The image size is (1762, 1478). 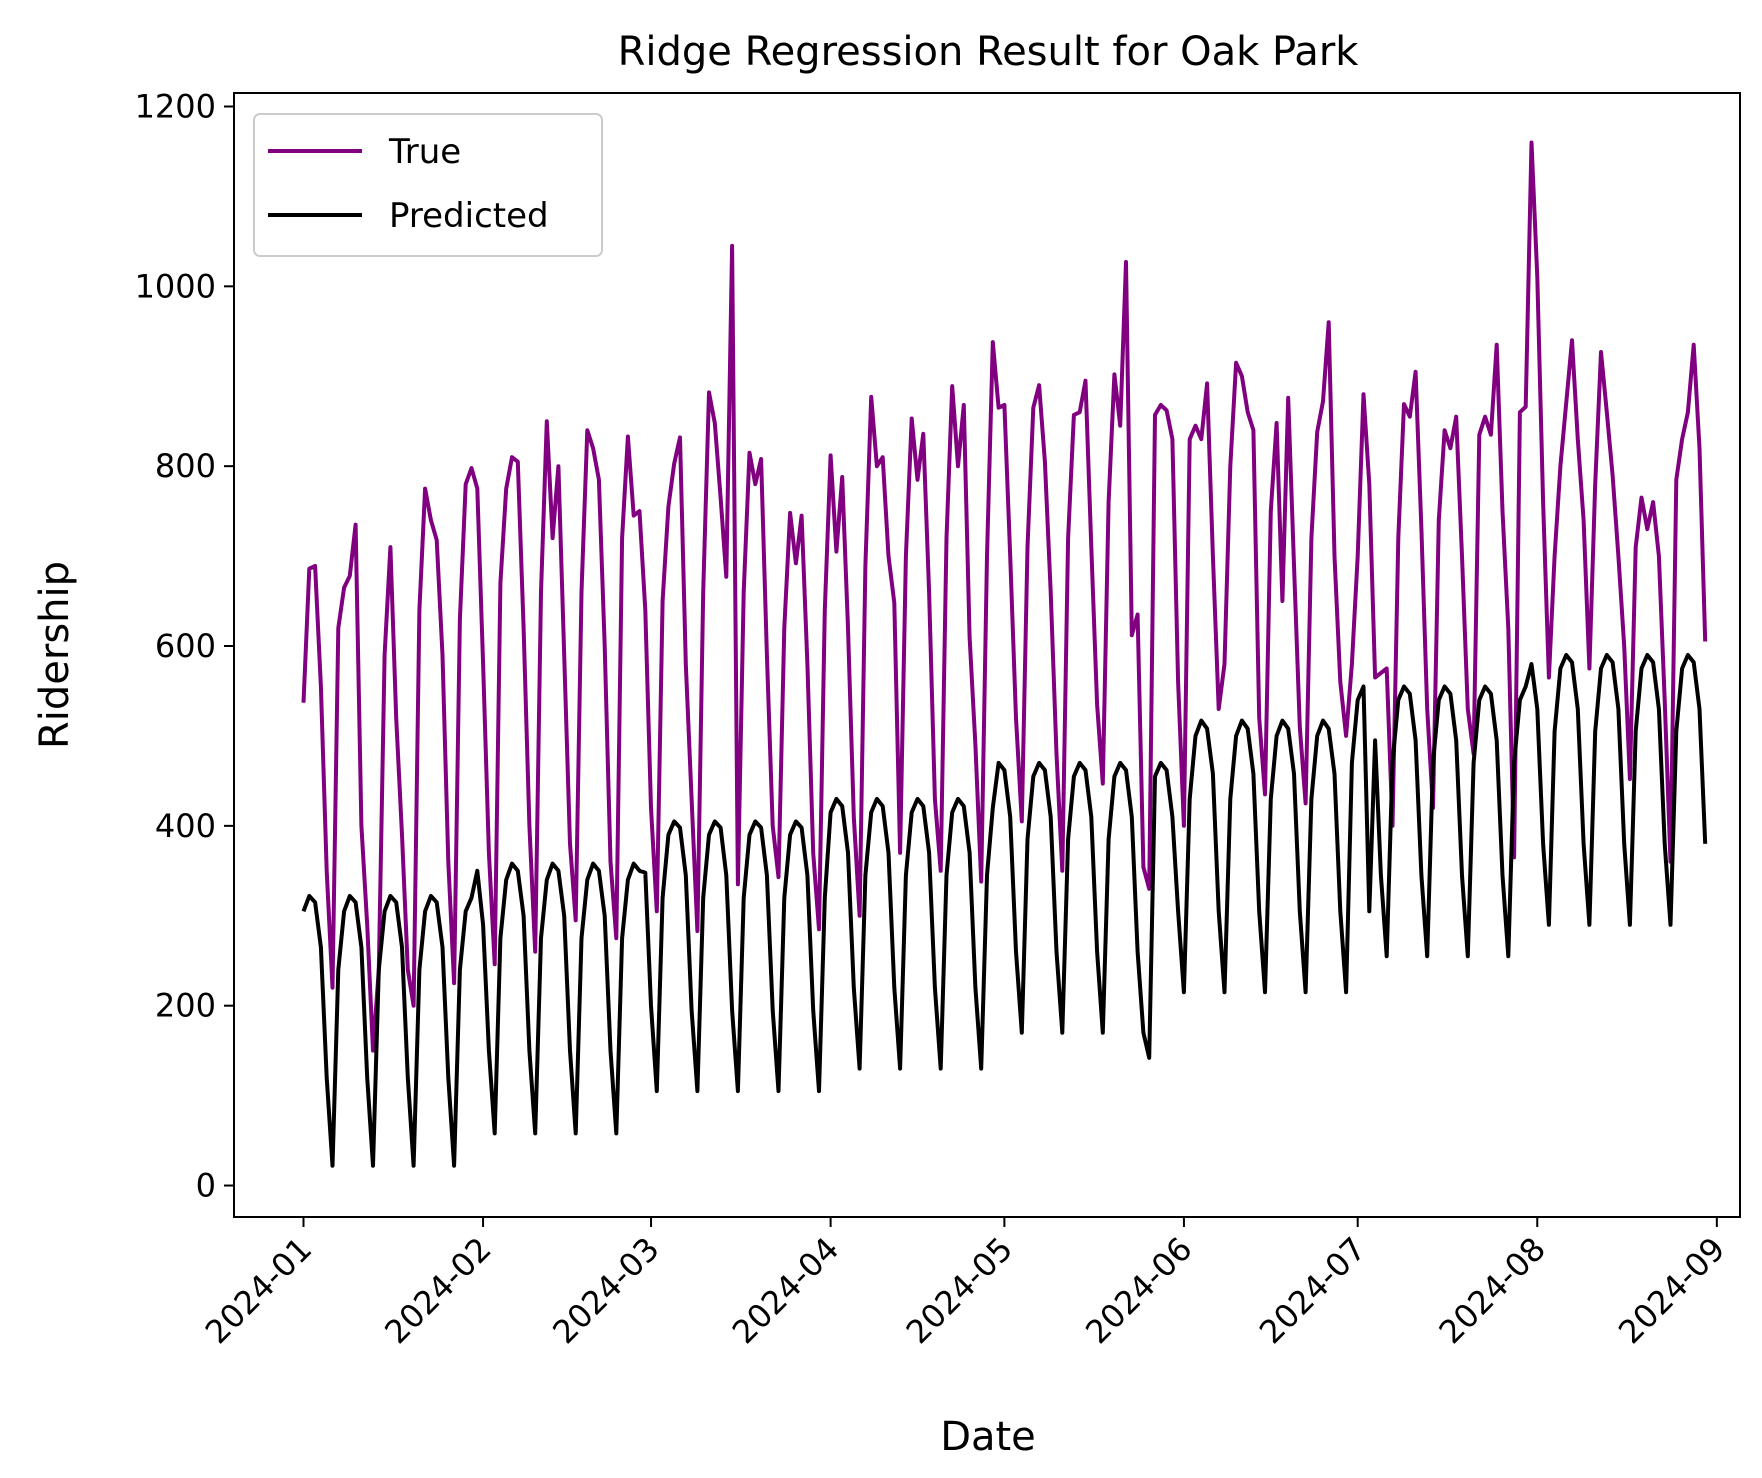 I want to click on y-tick-label: 1200, so click(x=175, y=106).